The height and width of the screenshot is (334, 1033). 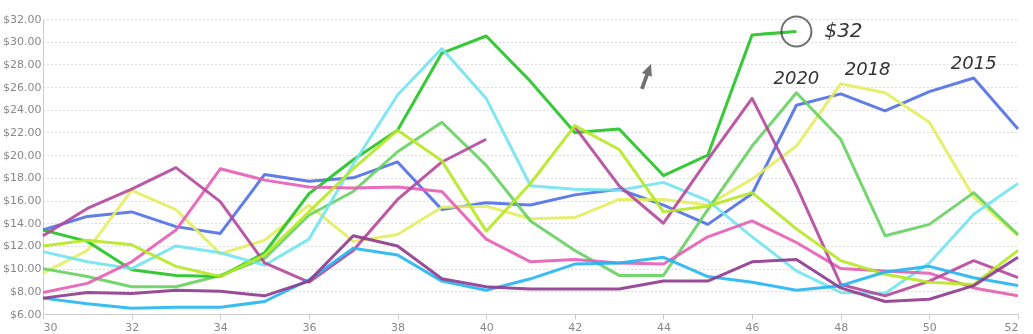 I want to click on y-tick-label: $6.00, so click(x=26, y=314).